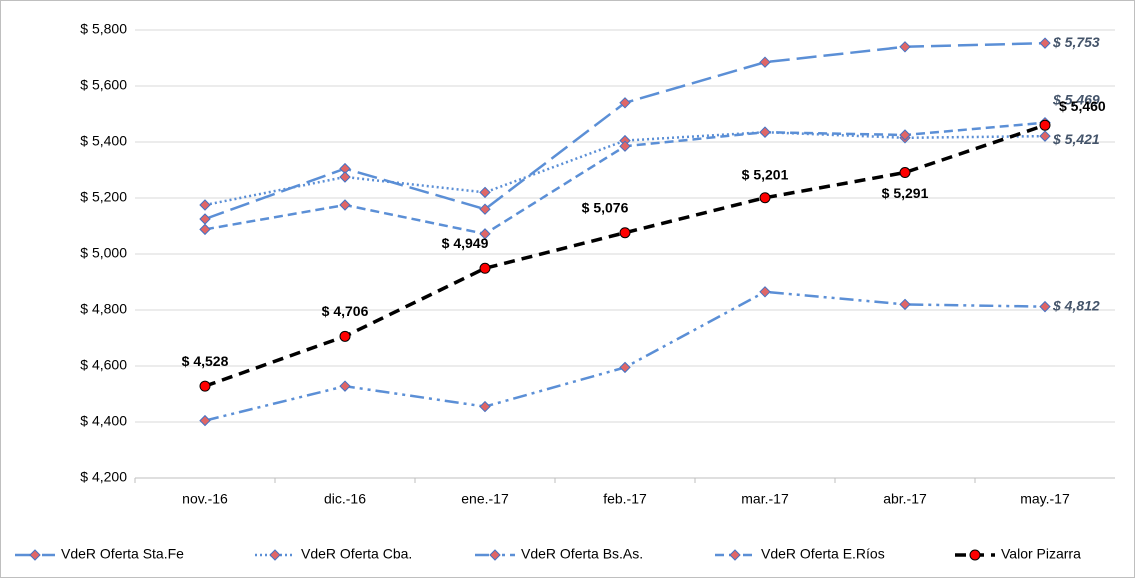 The height and width of the screenshot is (583, 1135). I want to click on y-tick-label: $ 5,000, so click(103, 253).